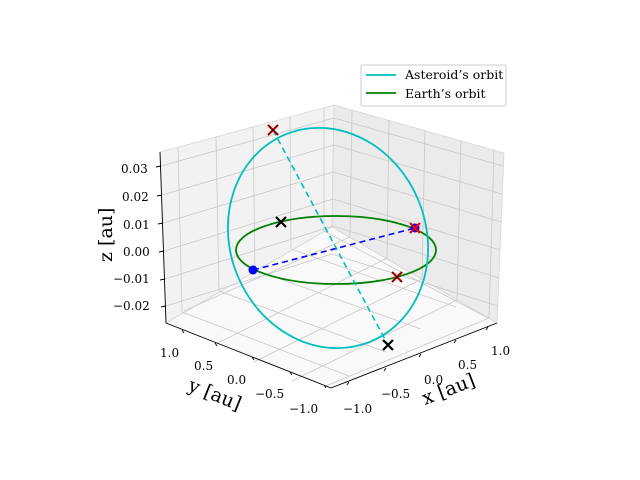 Image resolution: width=640 pixels, height=480 pixels. I want to click on y-axis-line, so click(248, 355).